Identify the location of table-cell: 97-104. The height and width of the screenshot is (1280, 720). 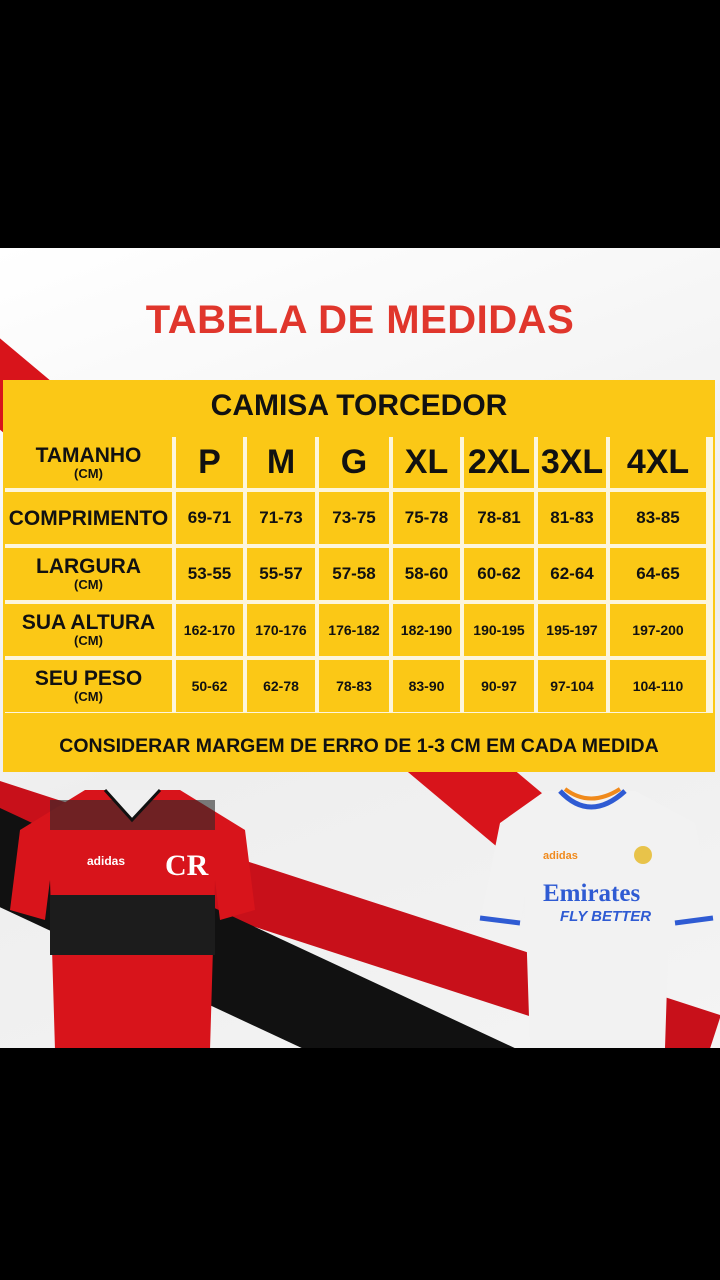
(572, 686).